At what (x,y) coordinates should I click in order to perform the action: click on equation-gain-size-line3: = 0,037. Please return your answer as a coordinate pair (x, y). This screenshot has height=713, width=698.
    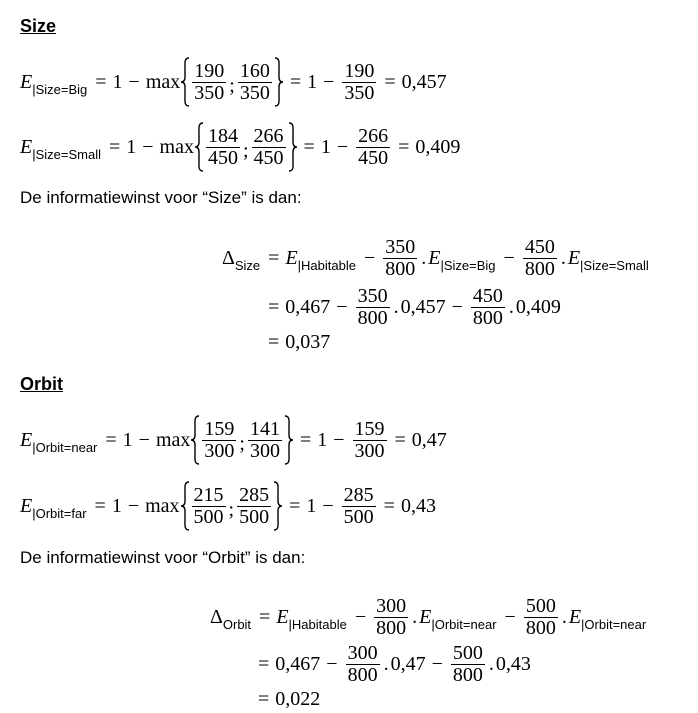
    Looking at the image, I should click on (299, 342).